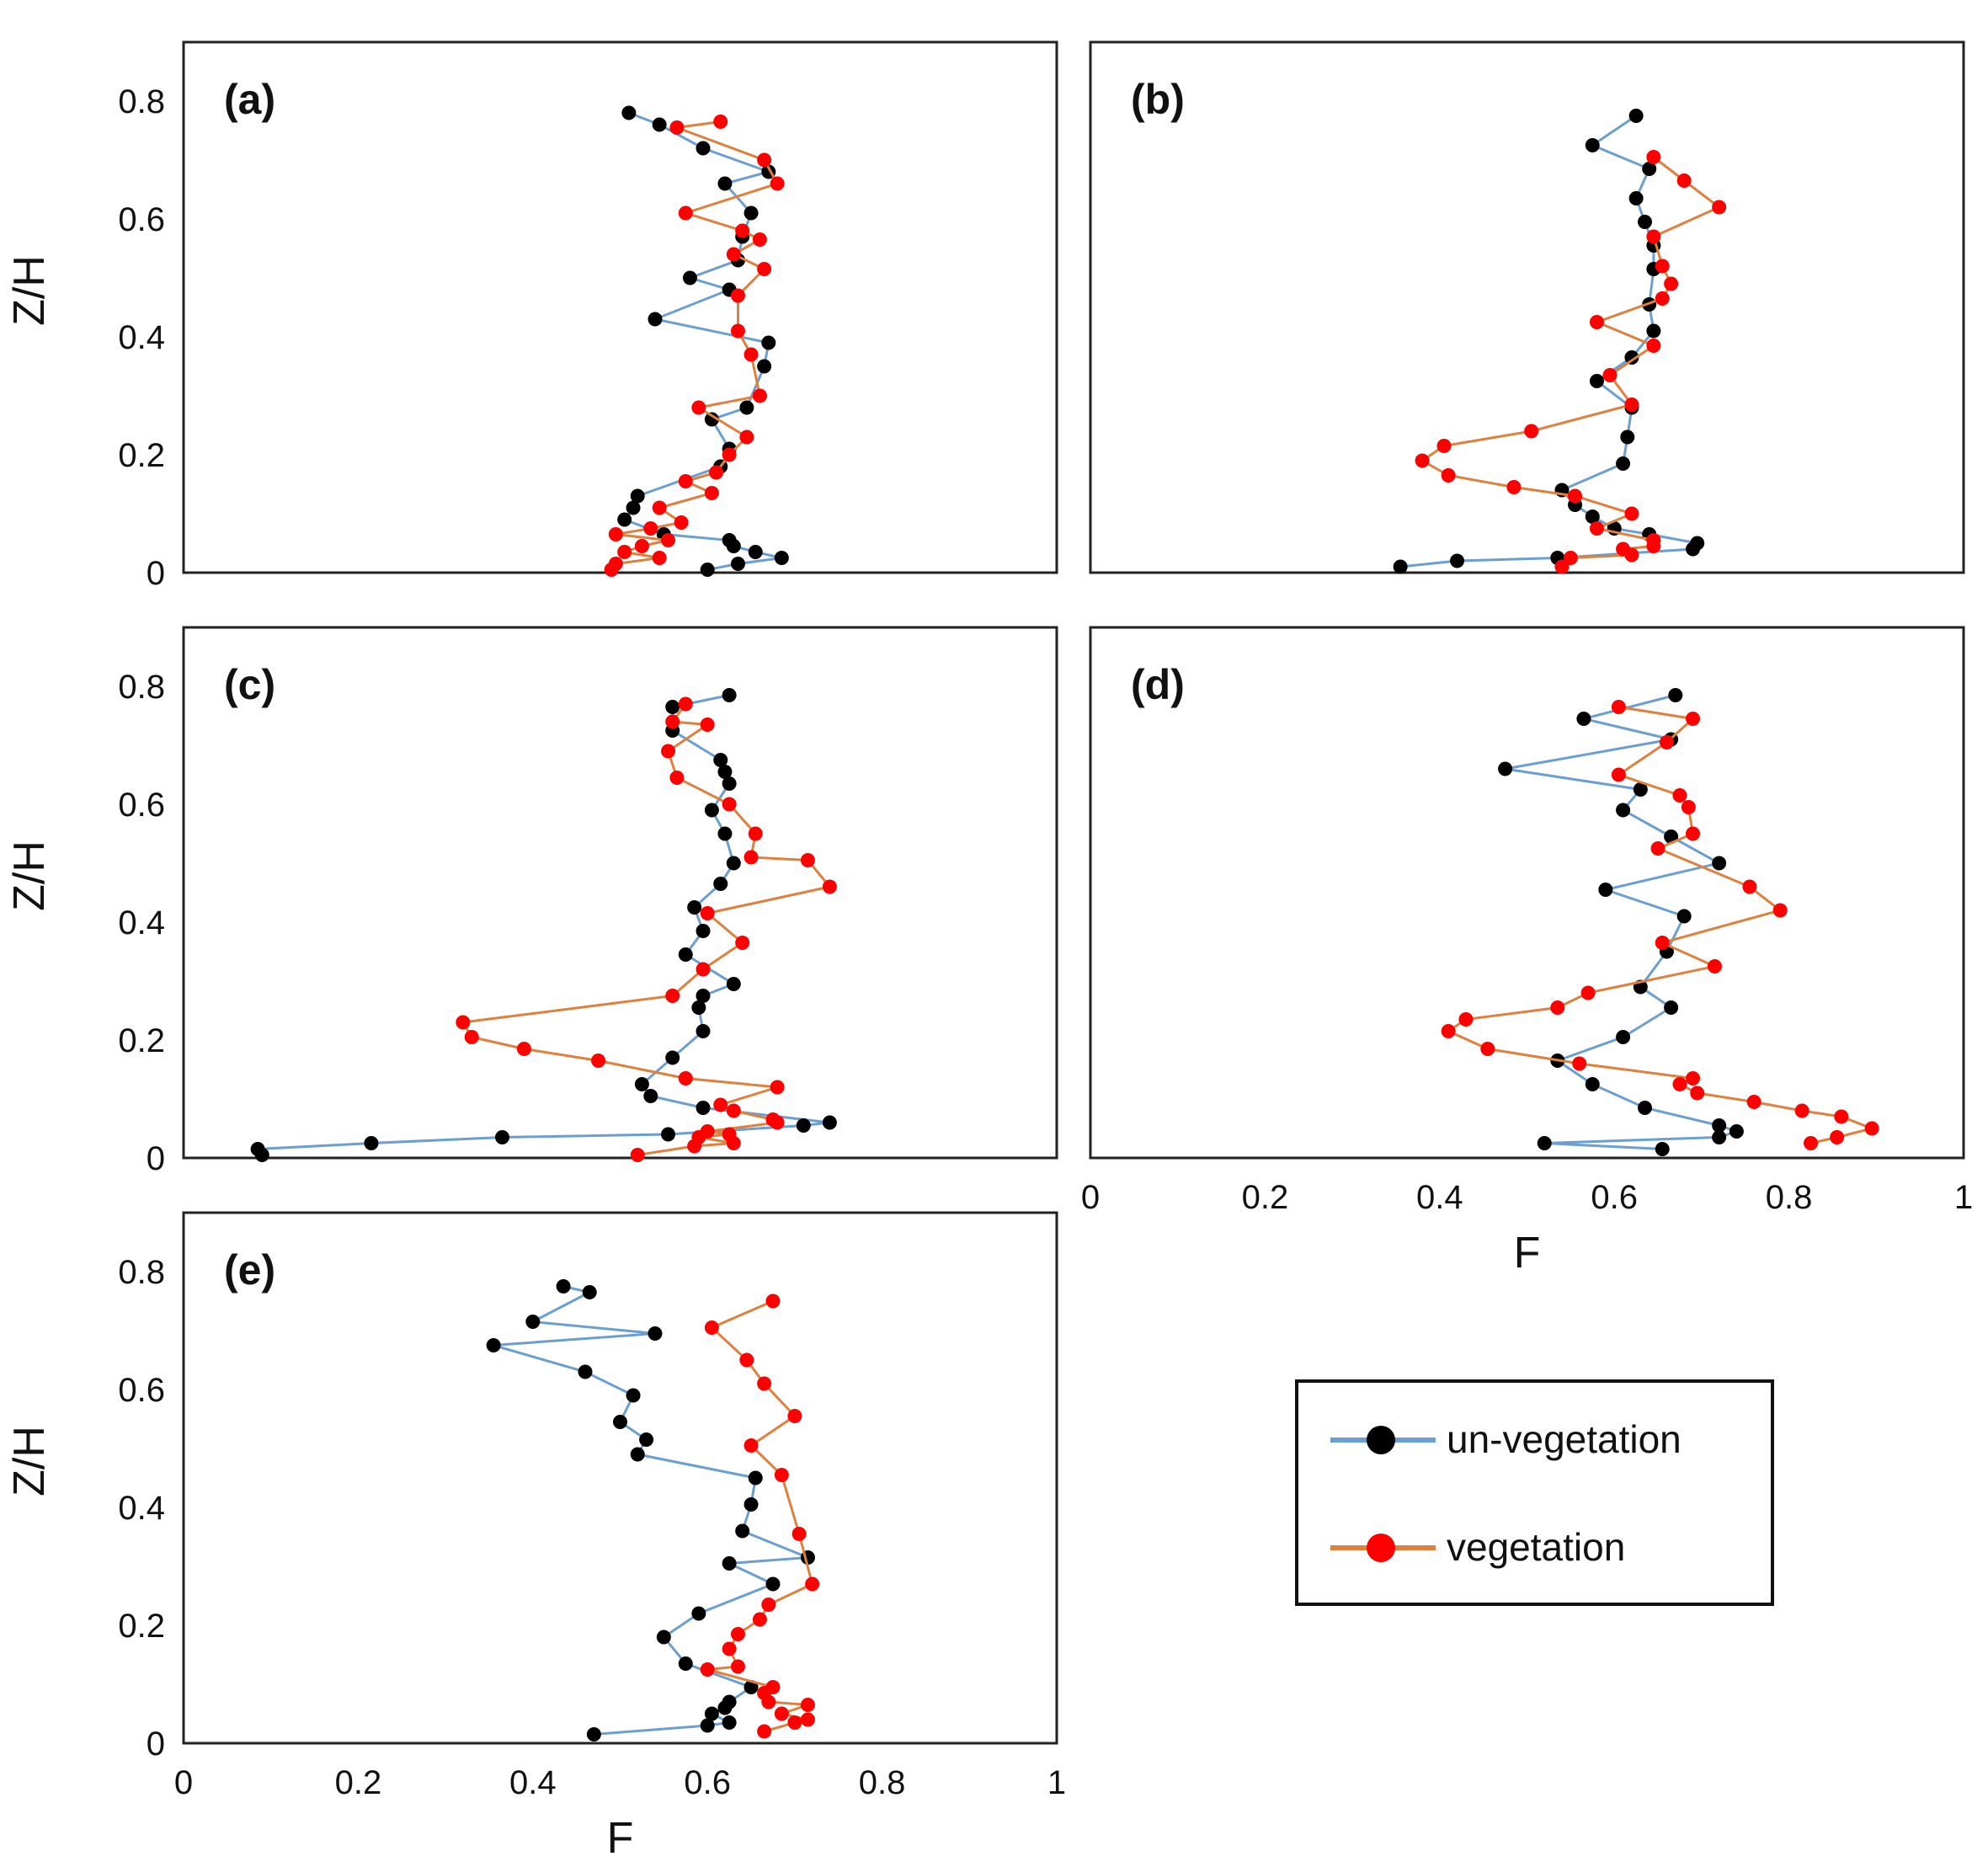 This screenshot has width=1988, height=1867. Describe the element at coordinates (141, 805) in the screenshot. I see `panel-c-ytick-3: 0.6` at that location.